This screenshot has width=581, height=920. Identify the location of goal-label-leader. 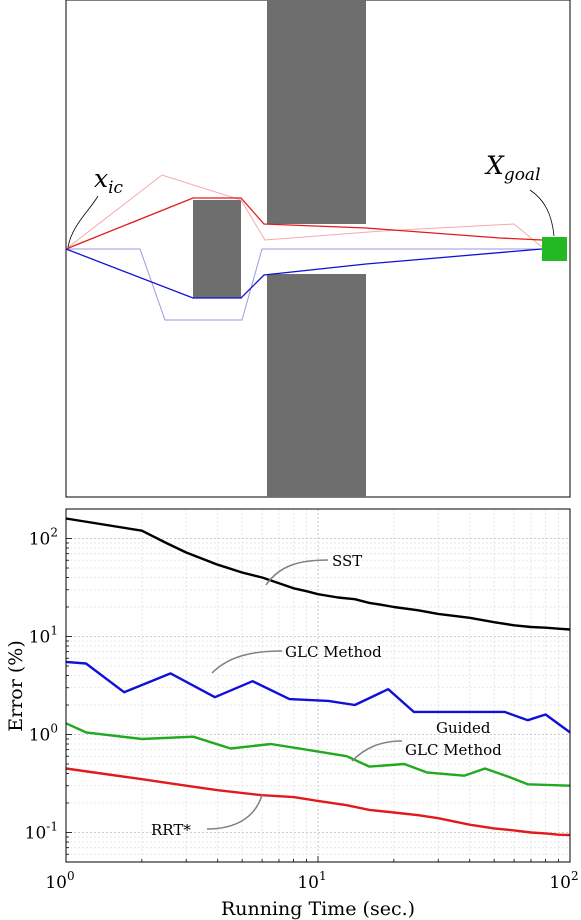
(542, 213).